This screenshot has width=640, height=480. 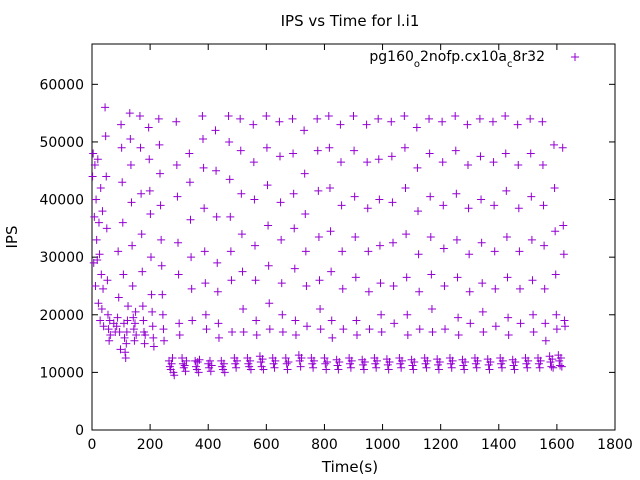 I want to click on x-tick-label: 1600, so click(x=557, y=445).